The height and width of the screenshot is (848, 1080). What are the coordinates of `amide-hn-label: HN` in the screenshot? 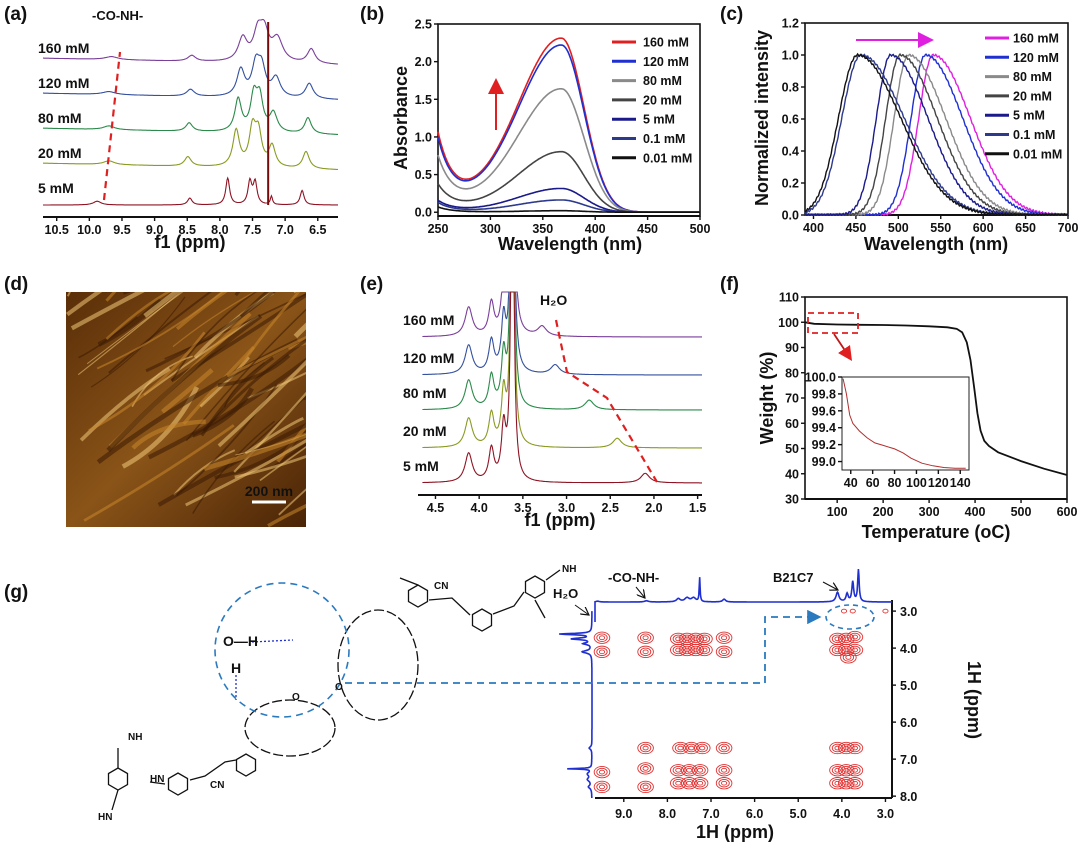 It's located at (157, 779).